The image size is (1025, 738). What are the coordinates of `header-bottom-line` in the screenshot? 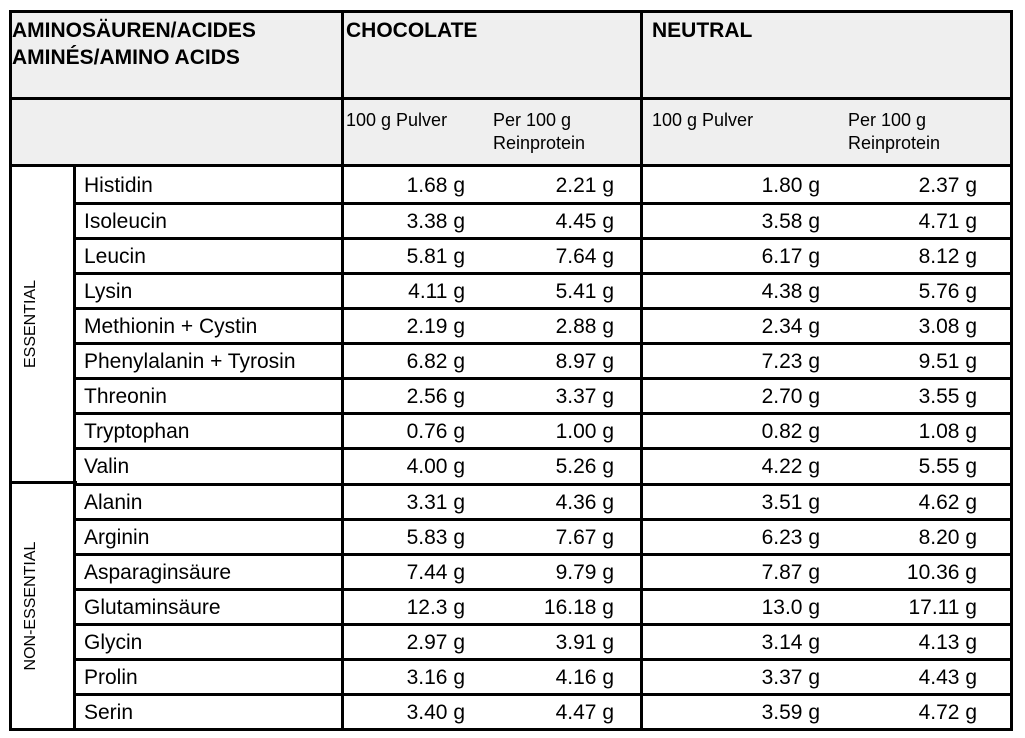 It's located at (511, 98).